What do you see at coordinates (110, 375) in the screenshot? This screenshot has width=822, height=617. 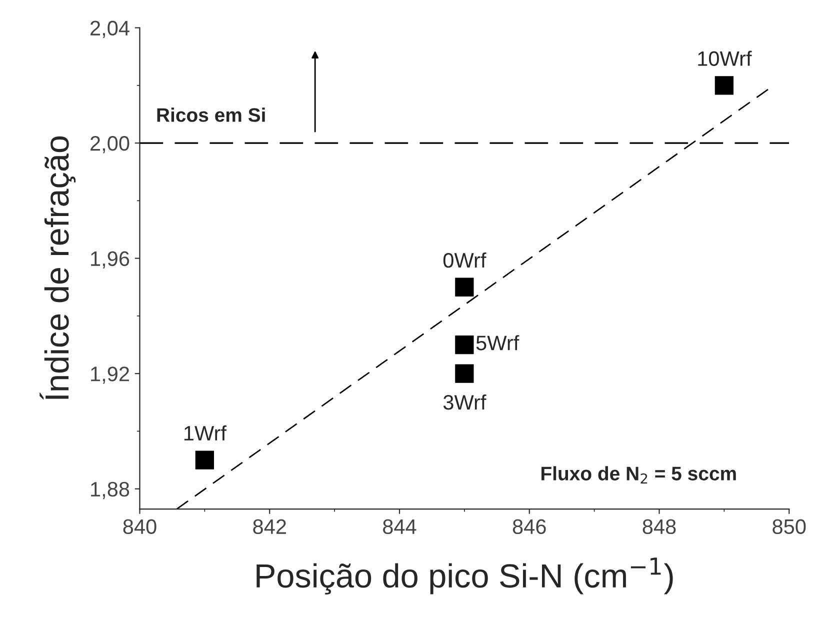 I see `y-tick-label: 1,92` at bounding box center [110, 375].